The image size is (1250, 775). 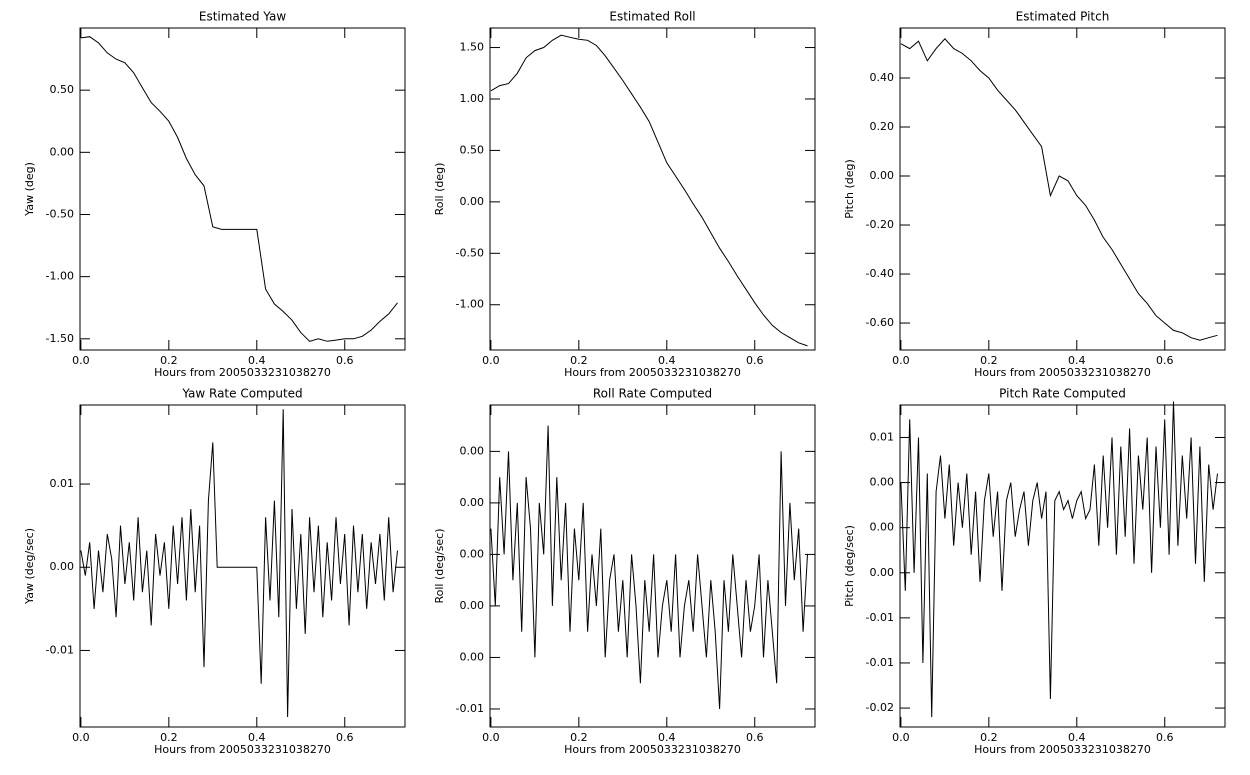 What do you see at coordinates (882, 77) in the screenshot?
I see `y-tick-label: 0.40` at bounding box center [882, 77].